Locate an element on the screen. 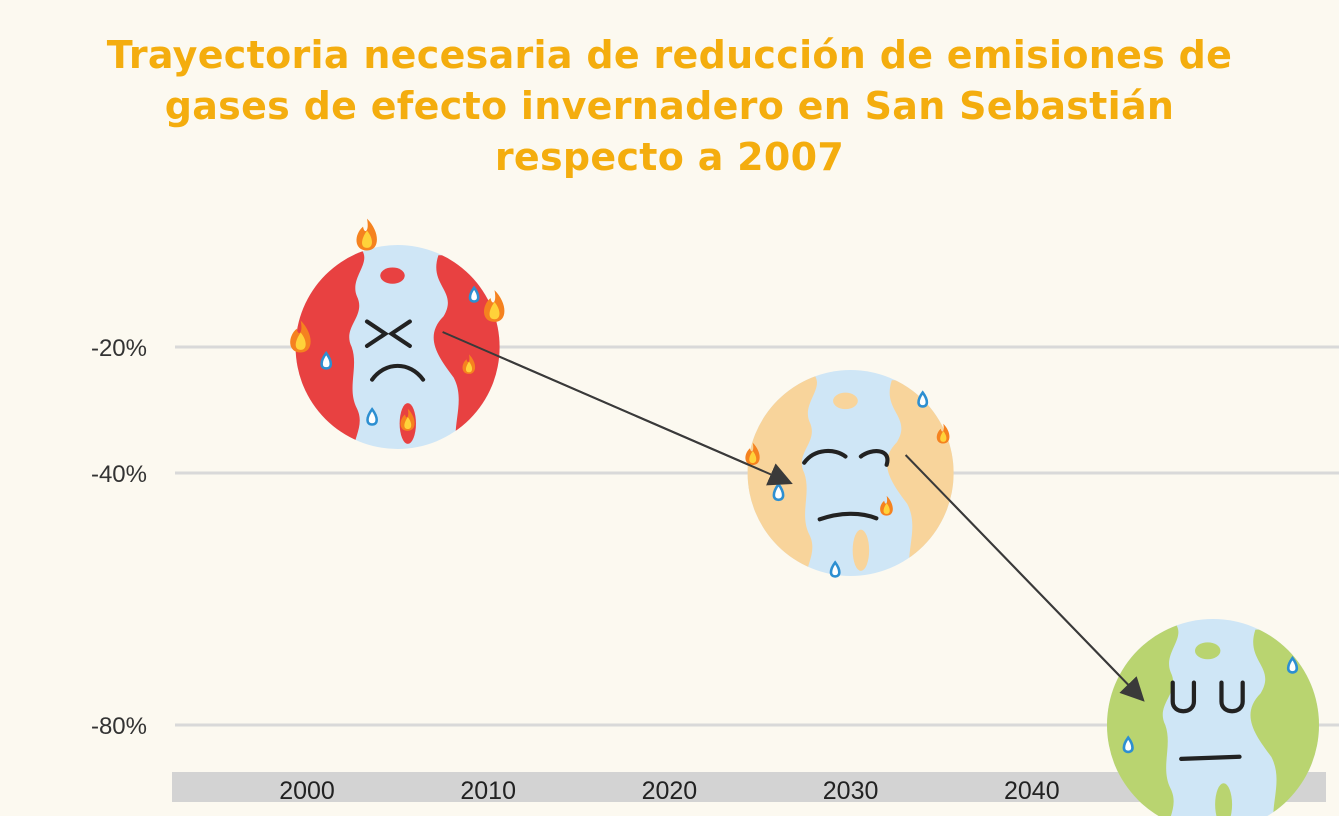 The width and height of the screenshot is (1339, 816). warm-earth-icon is located at coordinates (849, 474).